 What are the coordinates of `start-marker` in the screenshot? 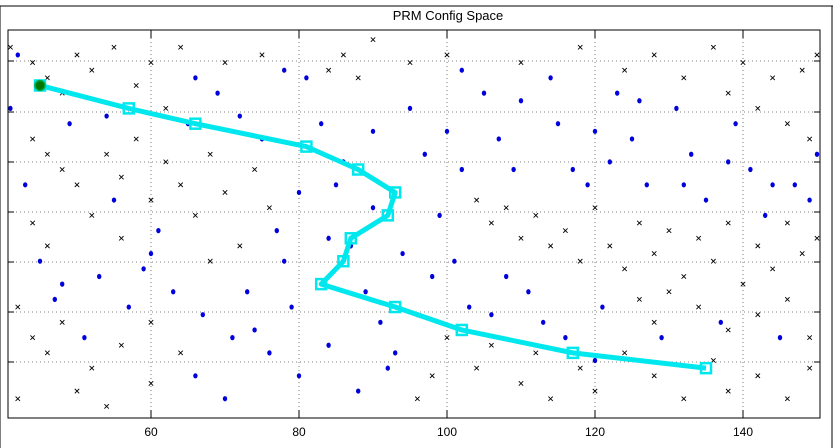 It's located at (40, 85).